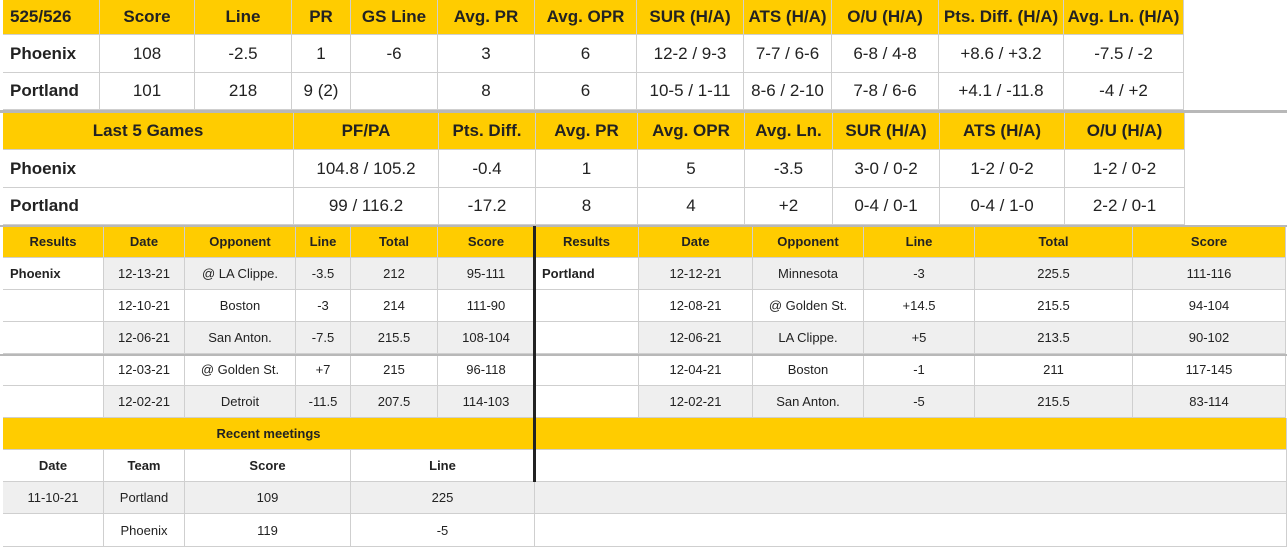  I want to click on recent-row-cell: 11-10-21, so click(53, 498).